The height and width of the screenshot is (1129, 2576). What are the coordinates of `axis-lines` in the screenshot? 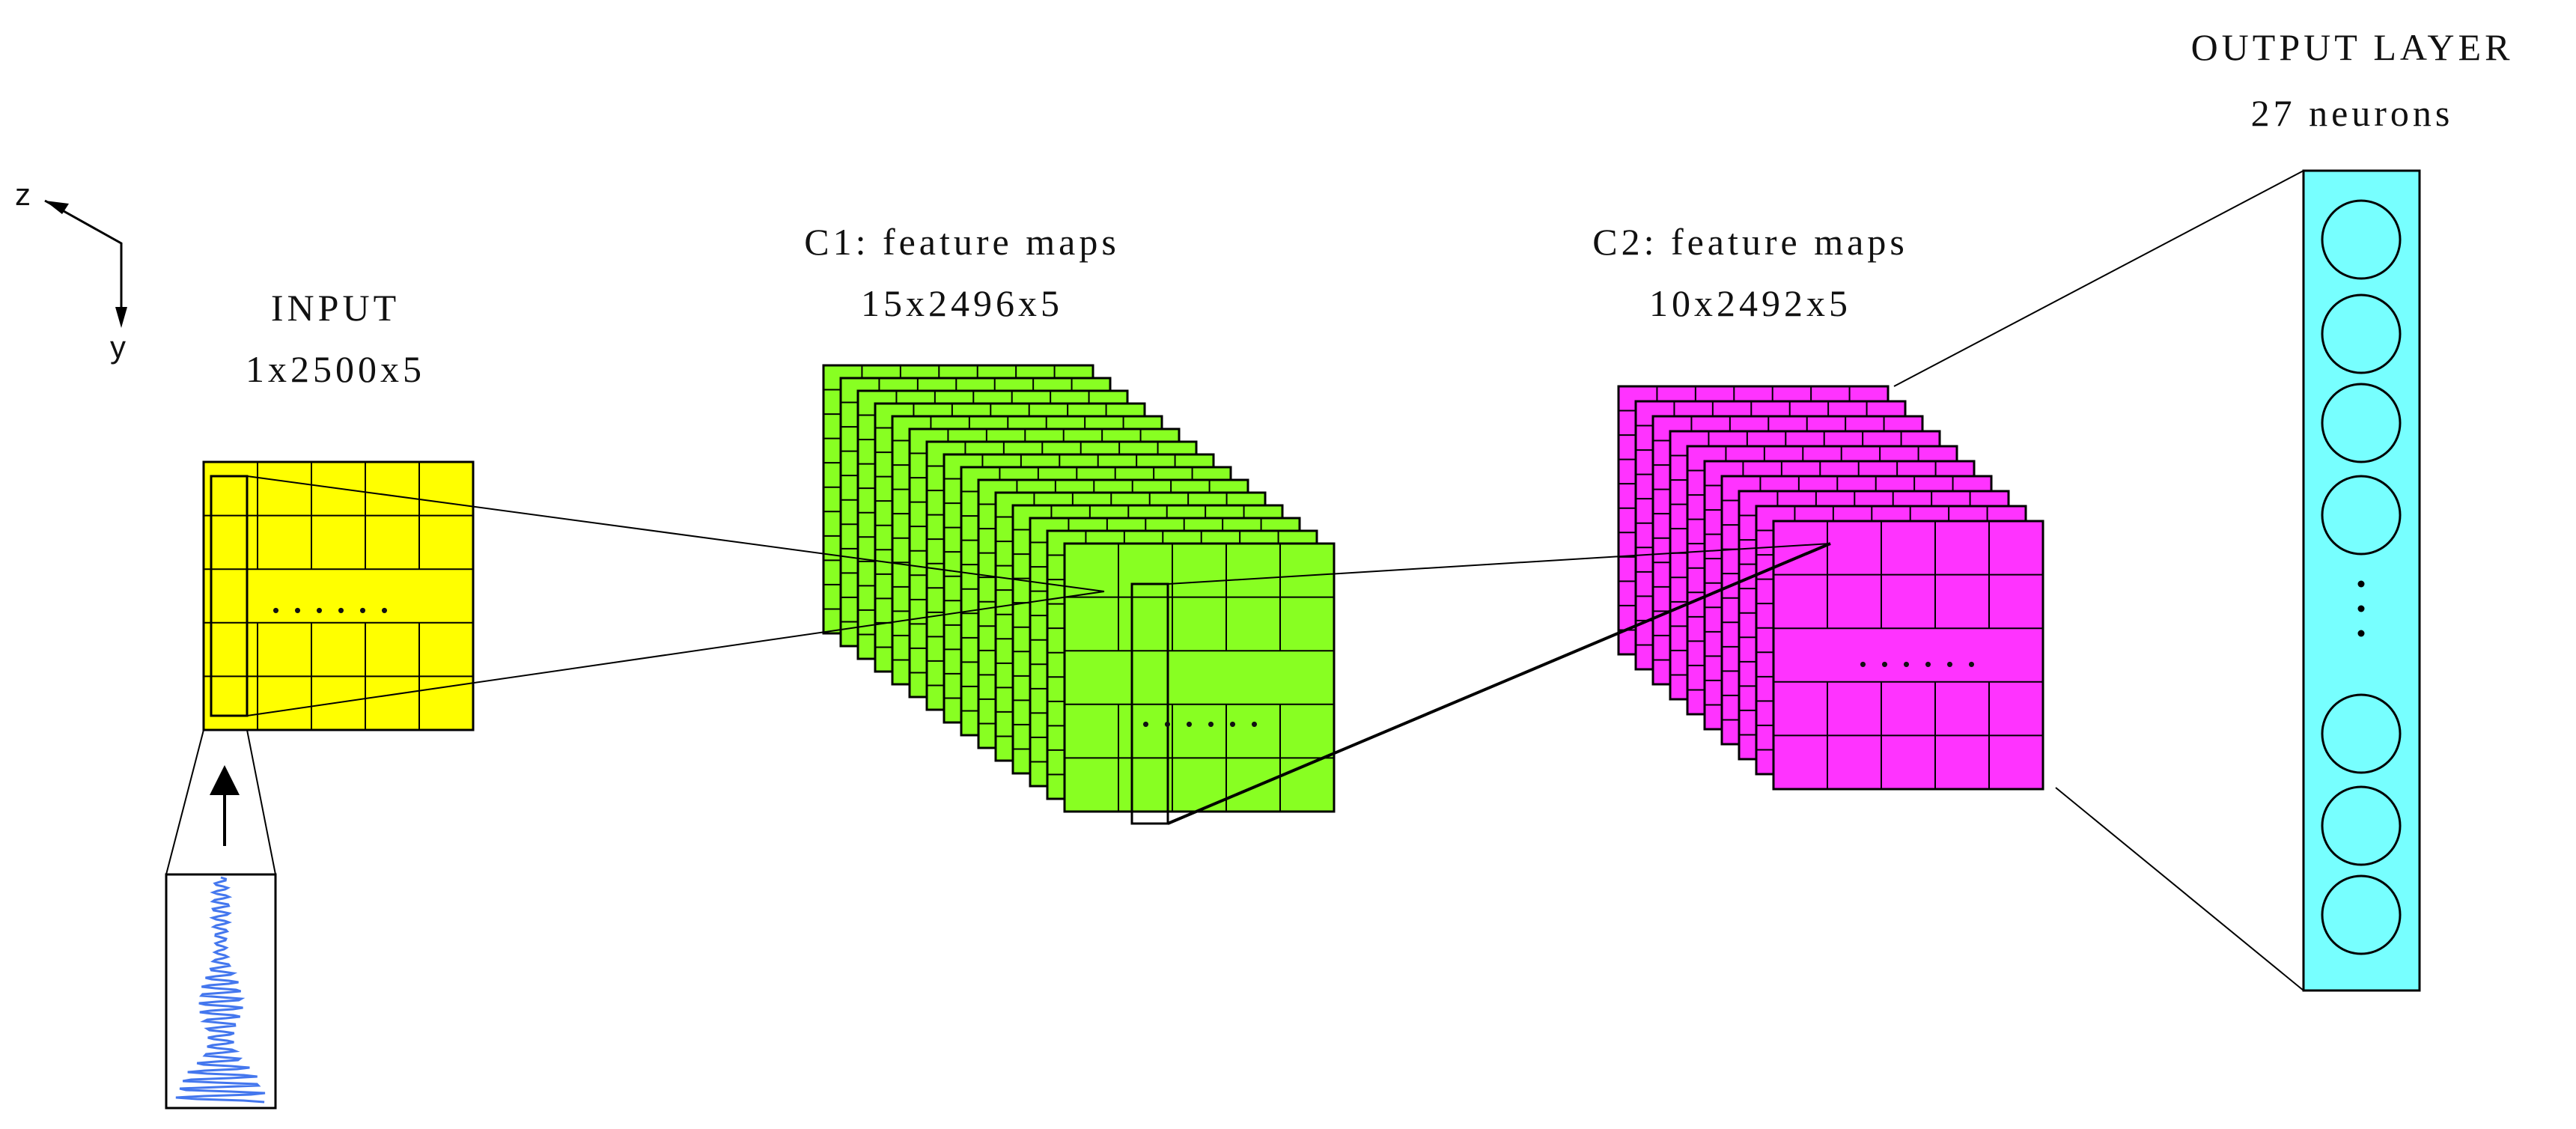 It's located at (83, 261).